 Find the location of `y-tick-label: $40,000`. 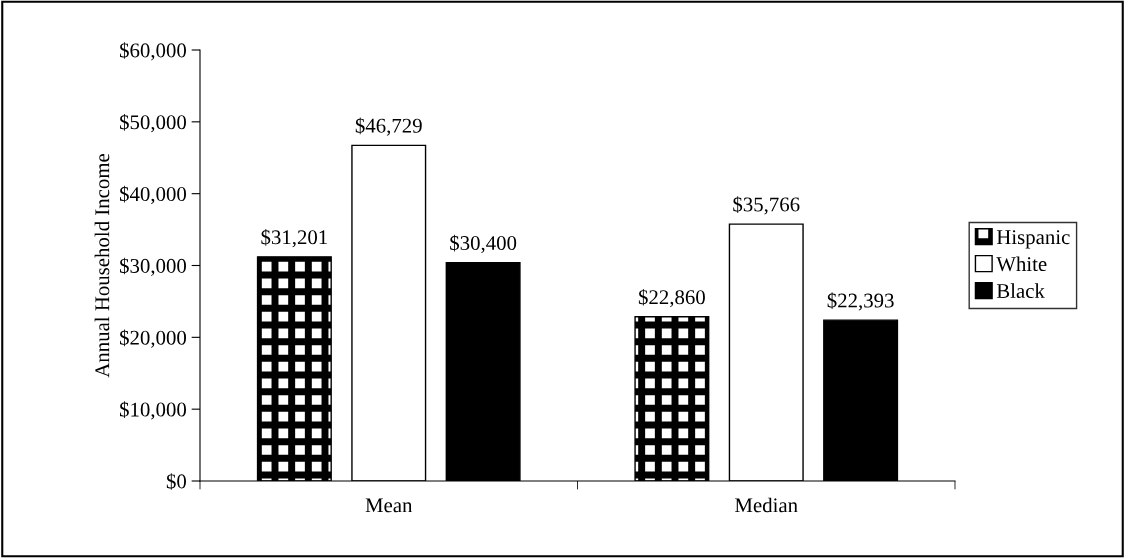

y-tick-label: $40,000 is located at coordinates (153, 195).